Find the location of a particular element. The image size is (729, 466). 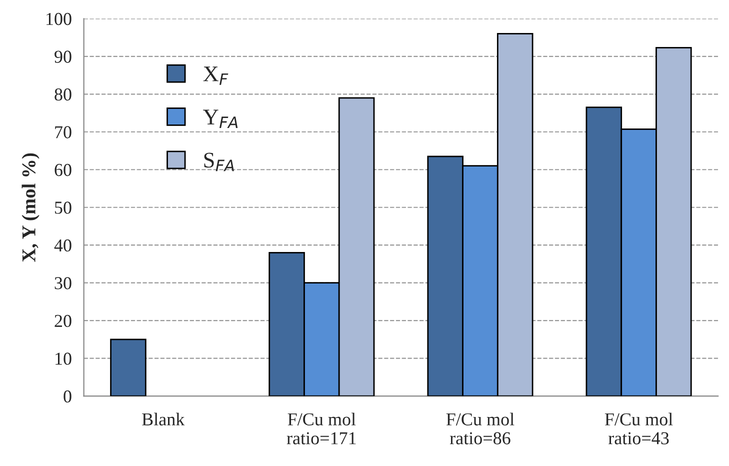

y-tick-label: 20 is located at coordinates (63, 321).